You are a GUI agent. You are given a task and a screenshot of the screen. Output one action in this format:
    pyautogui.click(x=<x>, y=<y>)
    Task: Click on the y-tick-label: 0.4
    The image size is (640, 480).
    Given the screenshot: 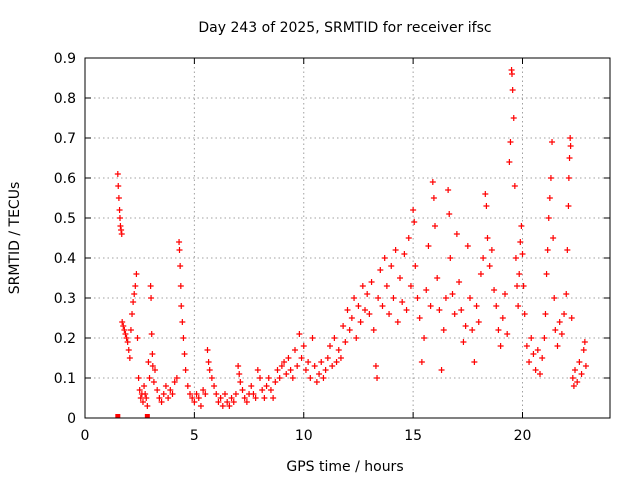 What is the action you would take?
    pyautogui.click(x=65, y=259)
    